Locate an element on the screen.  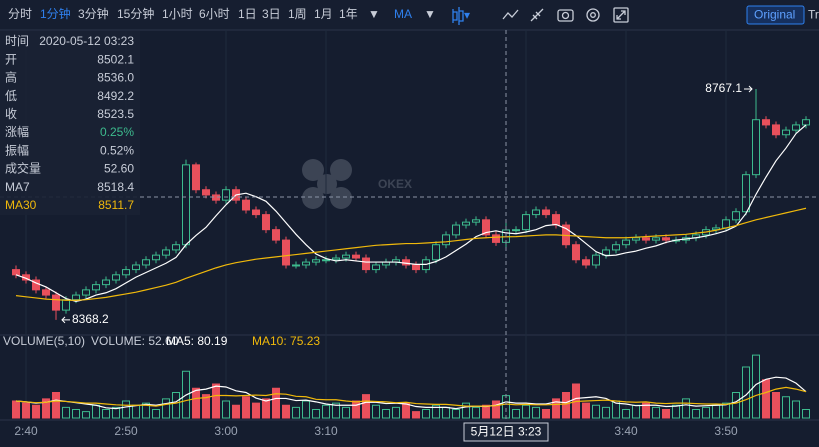
interval-button: 1年 is located at coordinates (348, 14).